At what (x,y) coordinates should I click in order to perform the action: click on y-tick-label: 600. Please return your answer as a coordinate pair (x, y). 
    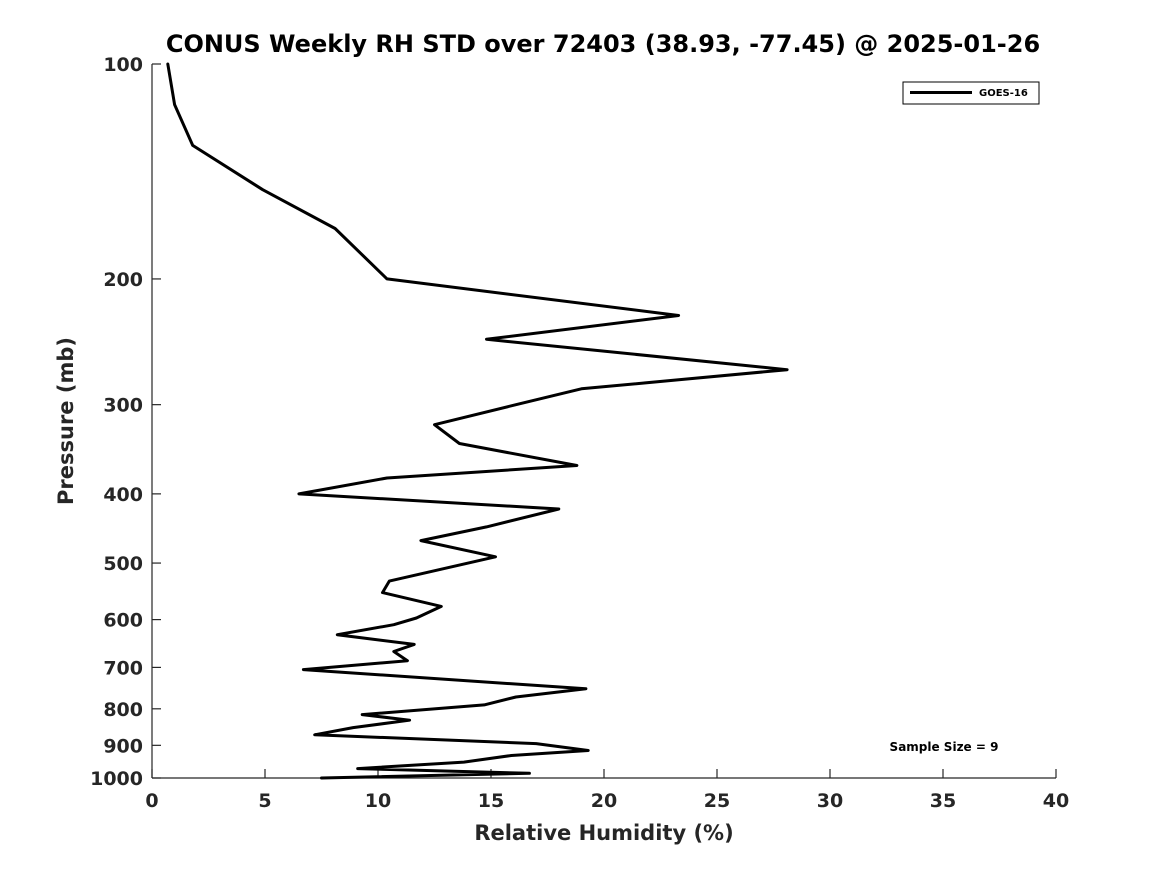
    Looking at the image, I should click on (123, 621).